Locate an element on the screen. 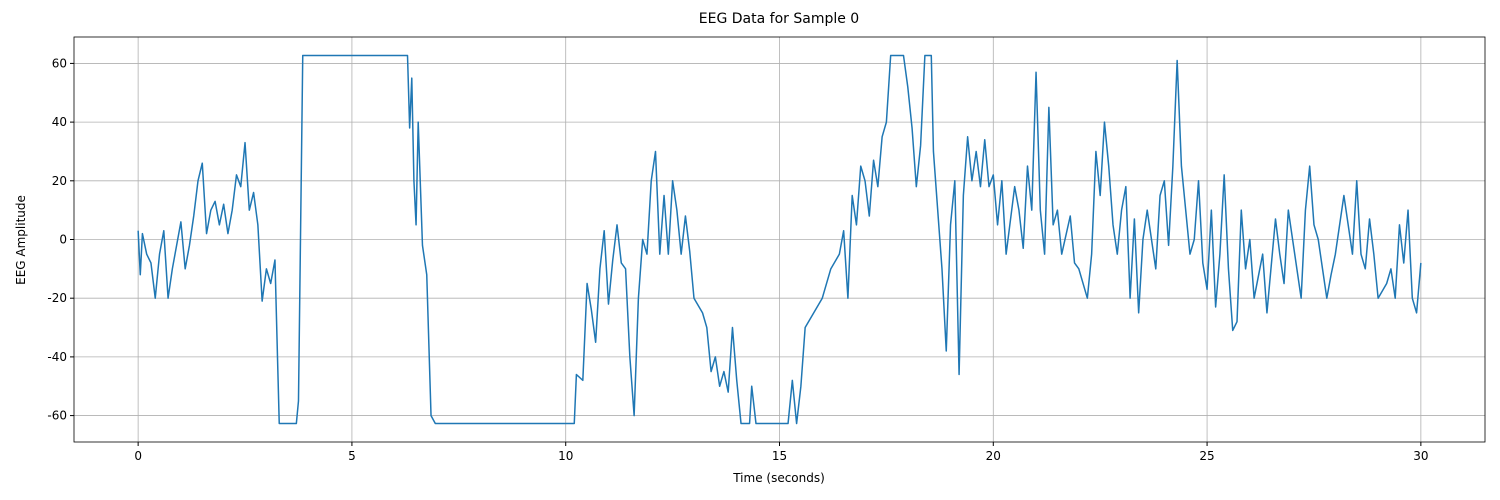  x-tick-label: 0 is located at coordinates (138, 456).